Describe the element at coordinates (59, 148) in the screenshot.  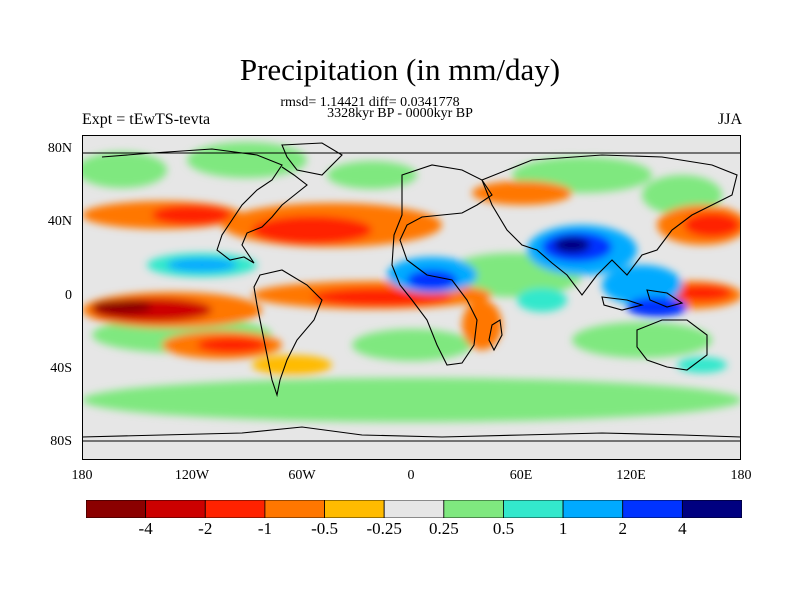
I see `lat-tick-80n: 80N` at that location.